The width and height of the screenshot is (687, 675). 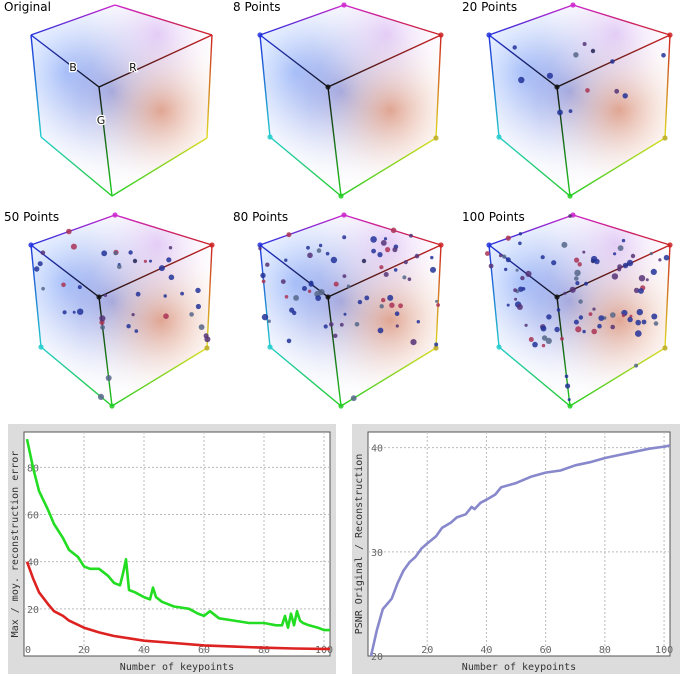 What do you see at coordinates (121, 100) in the screenshot?
I see `rgb-cube-original: B R G` at bounding box center [121, 100].